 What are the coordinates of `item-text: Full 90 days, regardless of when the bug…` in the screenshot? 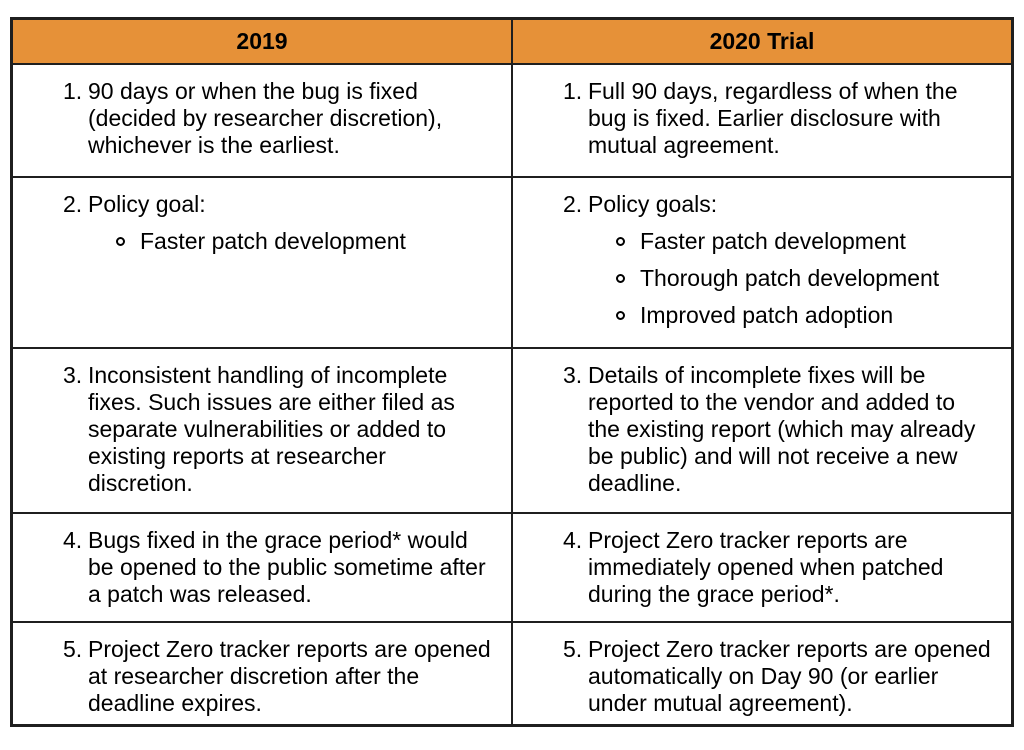 It's located at (773, 117).